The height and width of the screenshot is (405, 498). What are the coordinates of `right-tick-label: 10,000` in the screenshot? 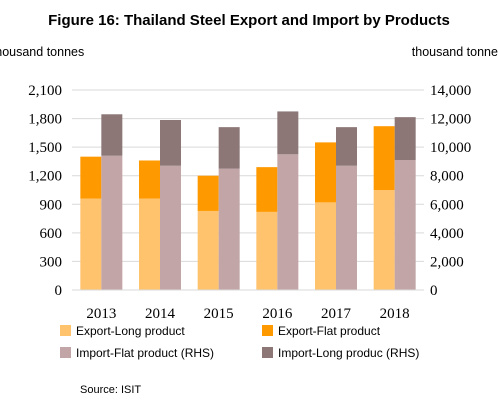 It's located at (450, 148).